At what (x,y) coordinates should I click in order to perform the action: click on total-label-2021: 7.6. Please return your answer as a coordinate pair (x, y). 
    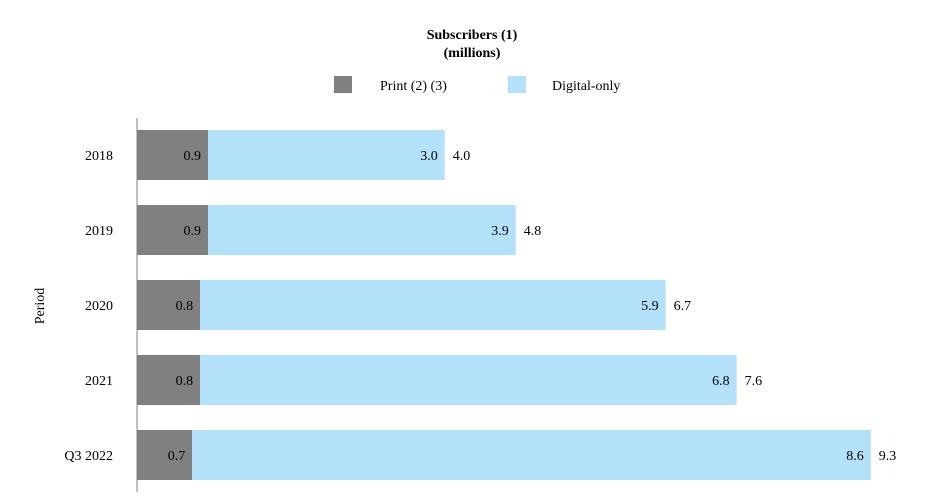
    Looking at the image, I should click on (754, 381).